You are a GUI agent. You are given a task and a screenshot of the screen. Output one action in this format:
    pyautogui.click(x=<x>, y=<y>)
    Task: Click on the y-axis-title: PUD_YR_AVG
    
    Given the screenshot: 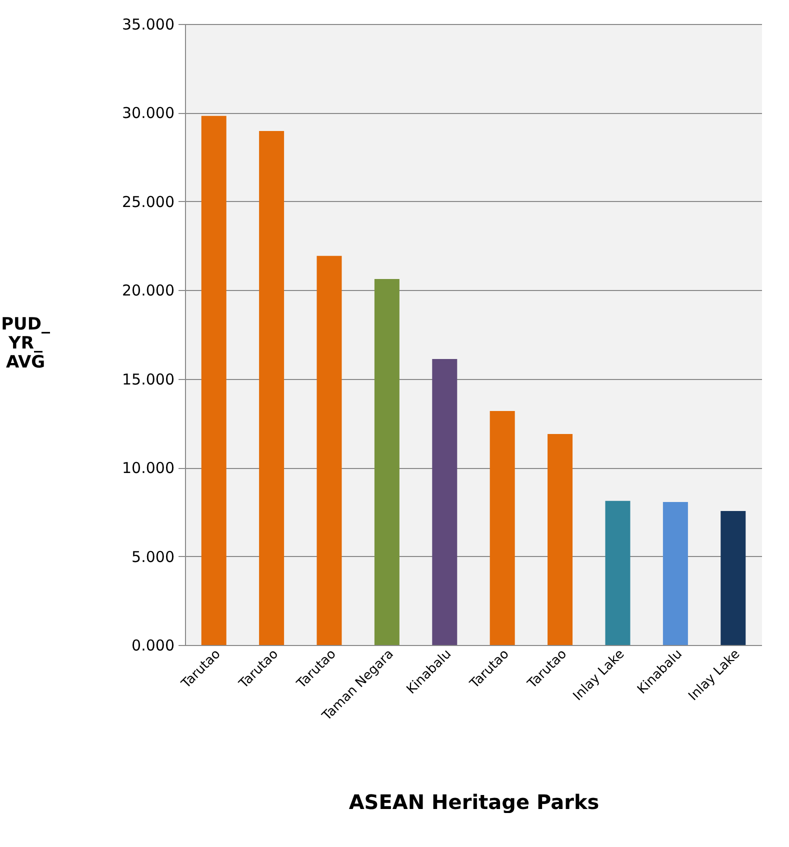 What is the action you would take?
    pyautogui.click(x=25, y=343)
    